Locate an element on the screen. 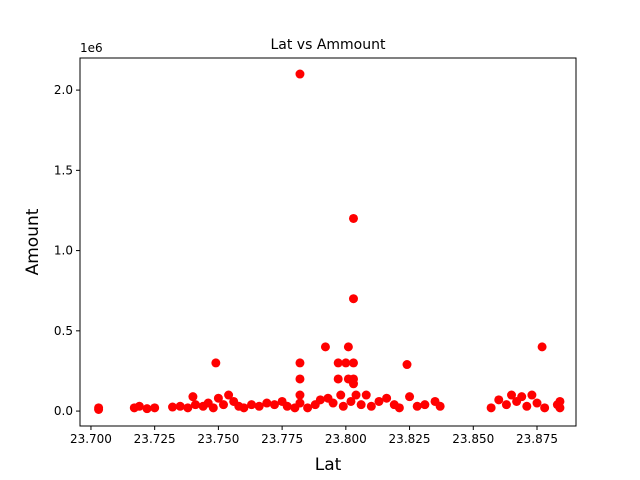 Image resolution: width=640 pixels, height=480 pixels. x-tick-label: 23.875 is located at coordinates (537, 439).